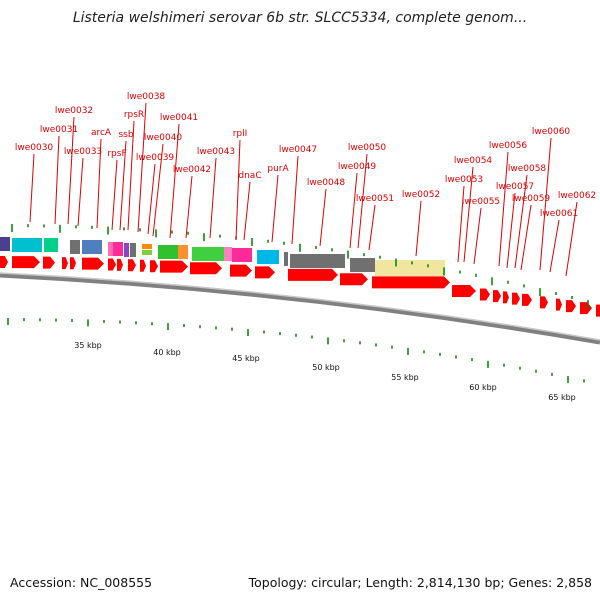 This screenshot has width=600, height=600. I want to click on gene-label: purA, so click(278, 169).